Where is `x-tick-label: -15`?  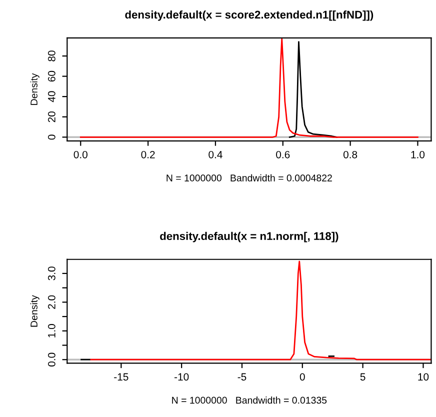
x-tick-label: -15 is located at coordinates (121, 377).